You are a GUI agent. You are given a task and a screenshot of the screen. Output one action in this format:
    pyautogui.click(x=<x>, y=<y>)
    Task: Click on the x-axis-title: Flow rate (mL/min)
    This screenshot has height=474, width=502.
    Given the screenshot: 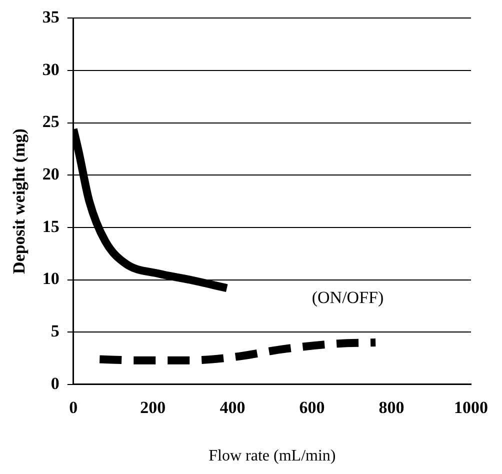 What is the action you would take?
    pyautogui.click(x=272, y=456)
    